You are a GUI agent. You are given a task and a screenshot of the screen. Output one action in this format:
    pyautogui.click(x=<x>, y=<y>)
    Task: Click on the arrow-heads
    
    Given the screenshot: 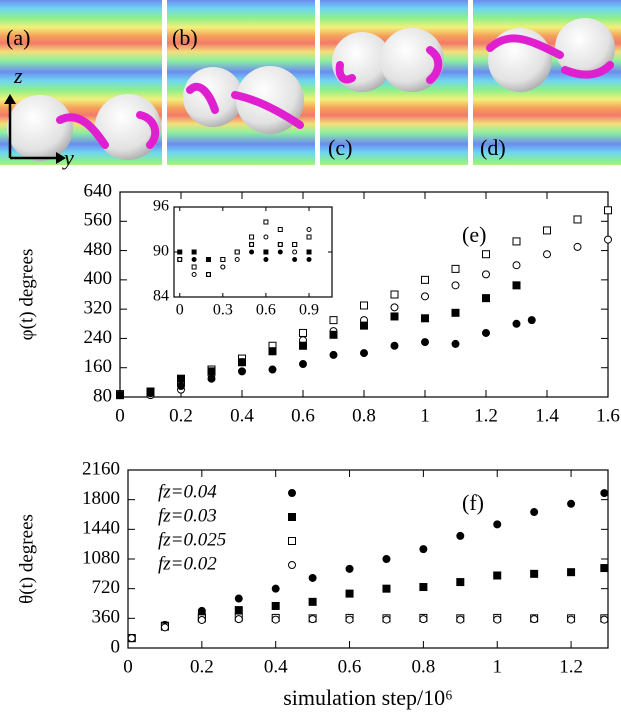 What is the action you would take?
    pyautogui.click(x=35, y=129)
    